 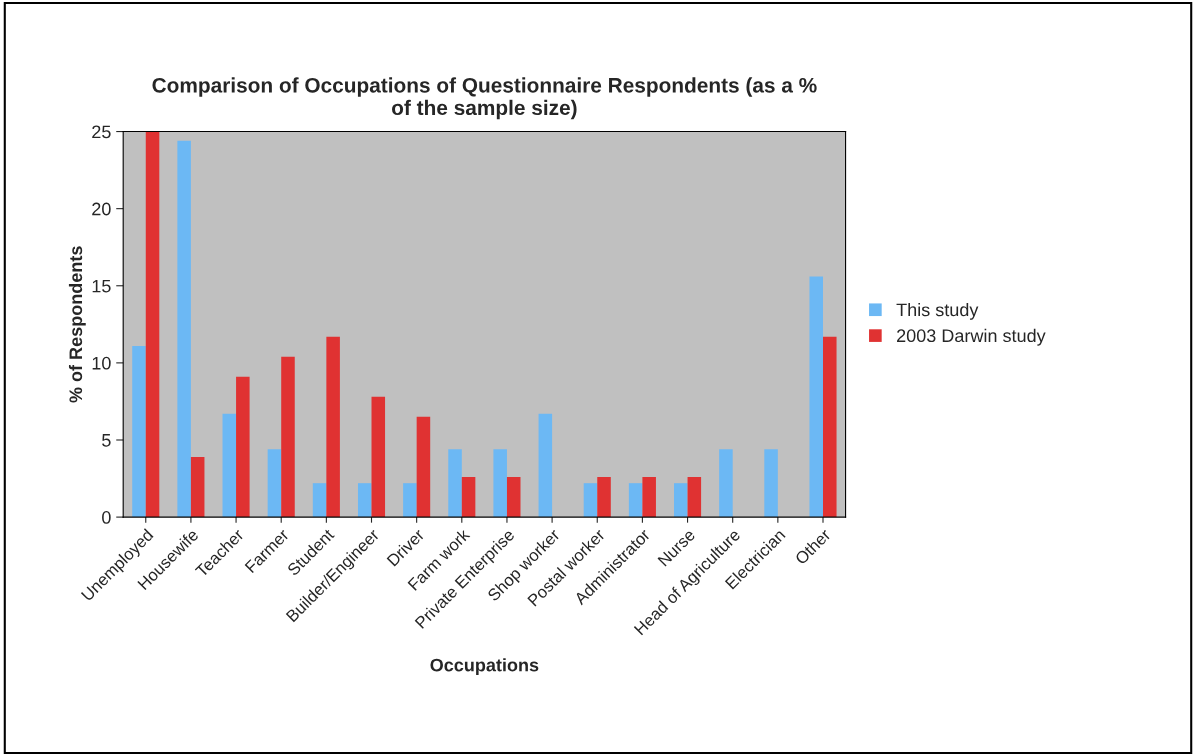 What do you see at coordinates (101, 363) in the screenshot?
I see `y-tick-label: 10` at bounding box center [101, 363].